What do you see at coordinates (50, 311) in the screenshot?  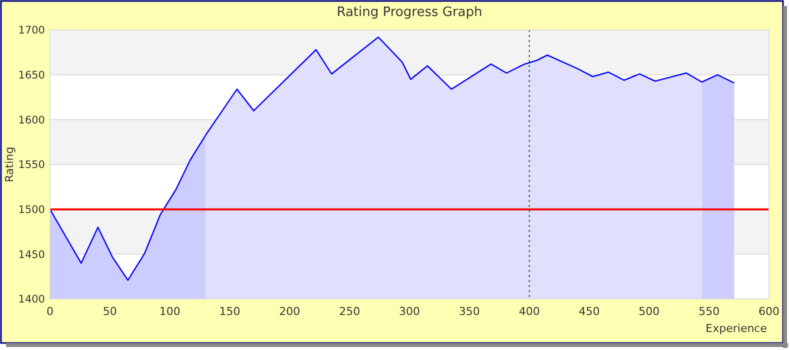 I see `x-tick-label: 0` at bounding box center [50, 311].